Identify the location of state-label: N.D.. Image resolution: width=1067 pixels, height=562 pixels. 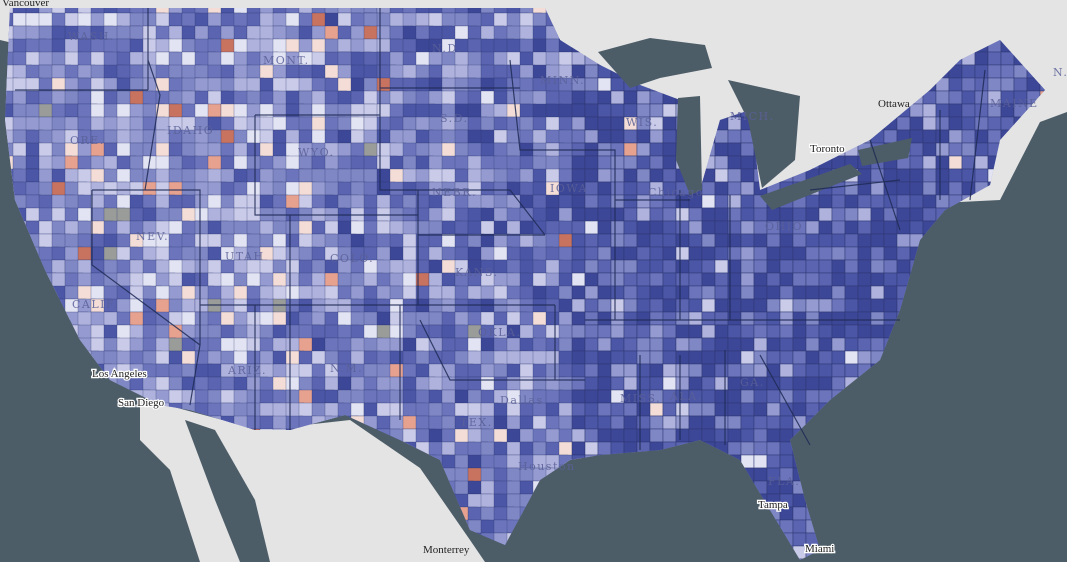
(447, 48).